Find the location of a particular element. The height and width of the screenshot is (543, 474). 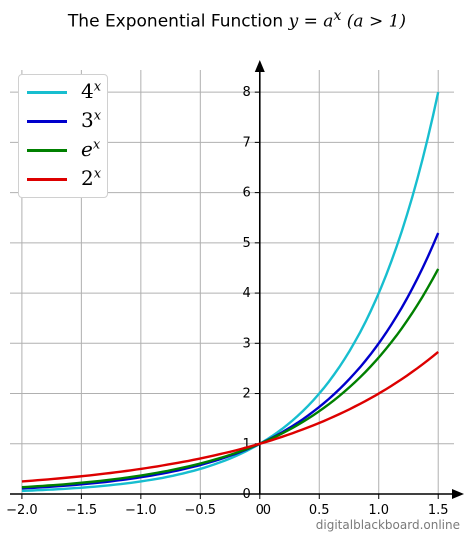

legend-label-ex: ex is located at coordinates (91, 149).